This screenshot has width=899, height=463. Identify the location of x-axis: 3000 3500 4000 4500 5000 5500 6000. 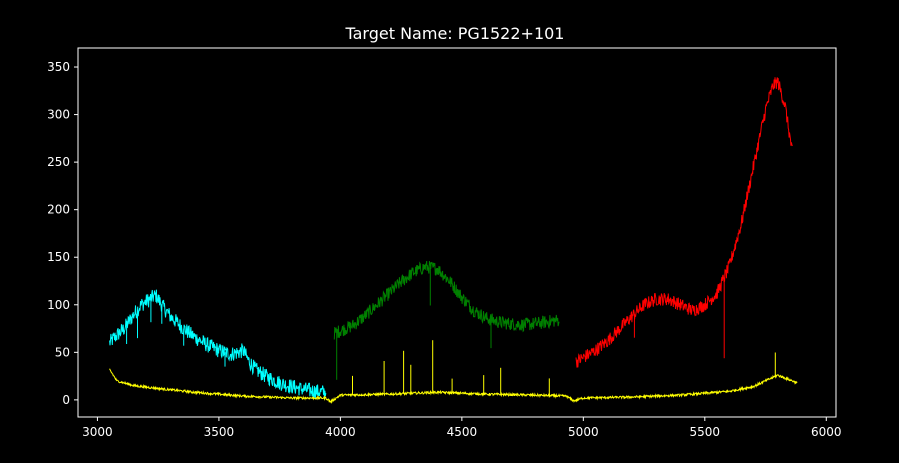
(462, 428).